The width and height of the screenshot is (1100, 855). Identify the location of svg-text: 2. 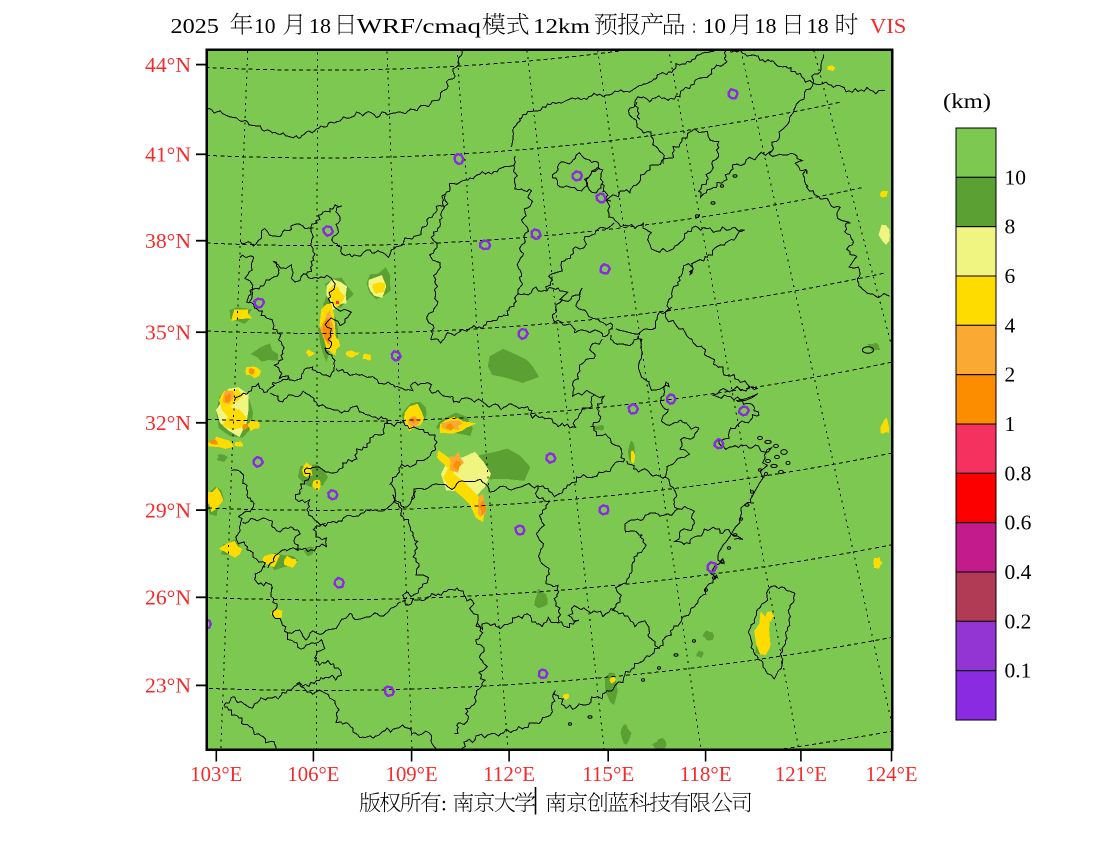
(1010, 375).